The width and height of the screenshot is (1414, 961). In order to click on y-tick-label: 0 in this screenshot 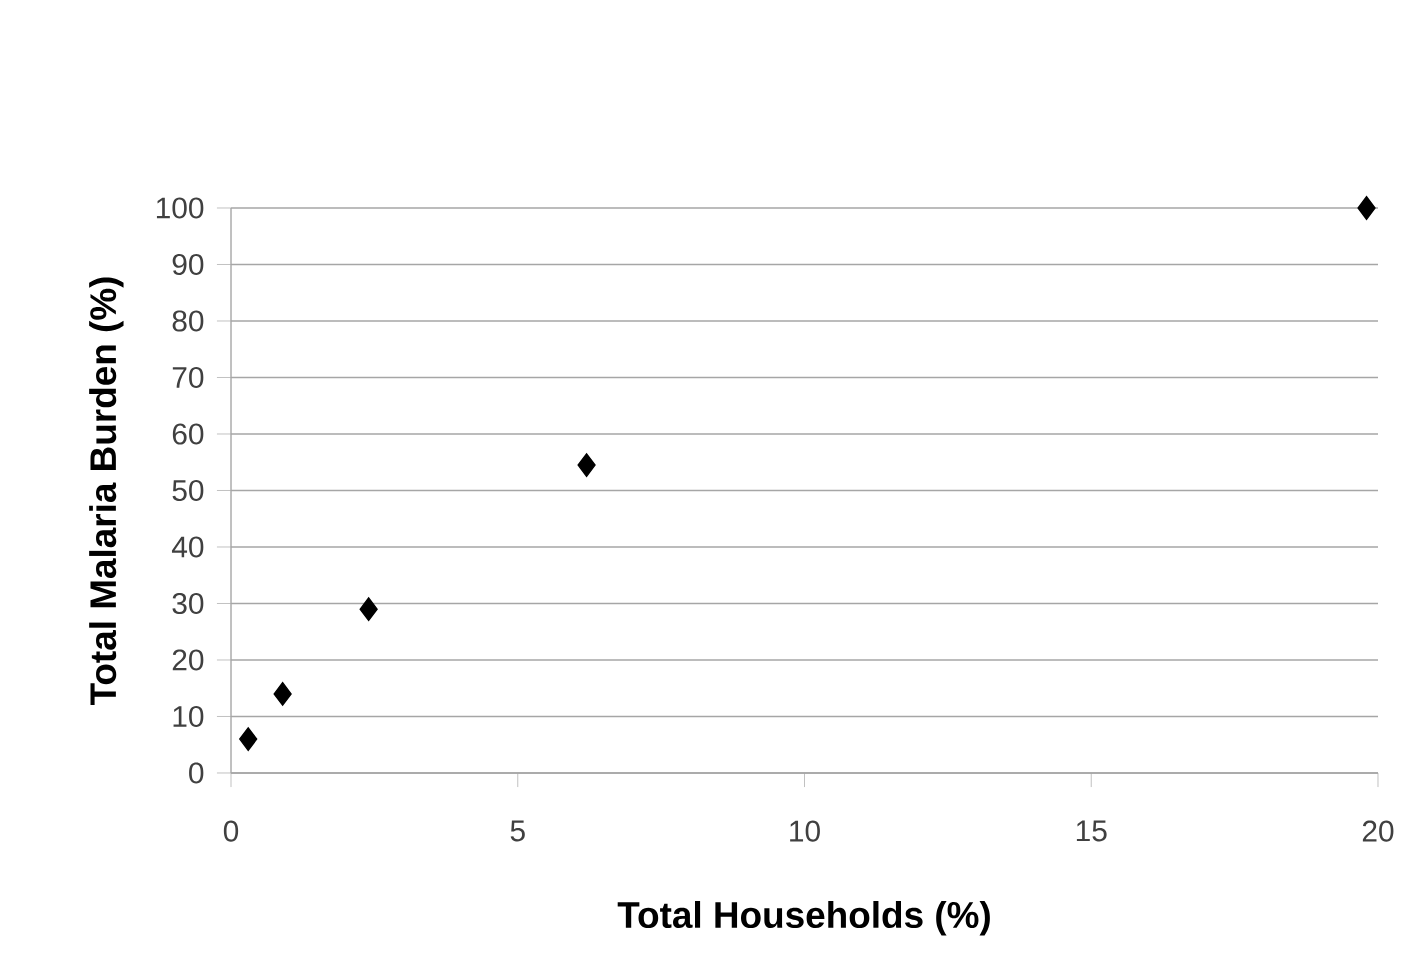, I will do `click(196, 773)`.